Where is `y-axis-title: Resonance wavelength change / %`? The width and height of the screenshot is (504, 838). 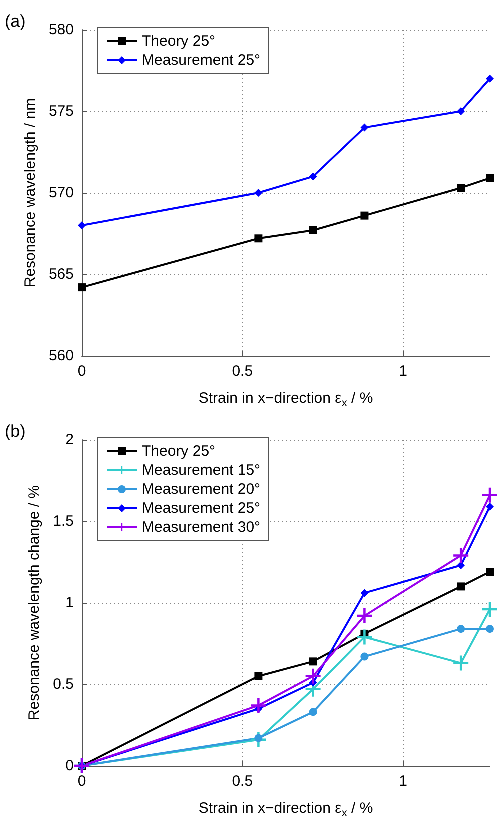
y-axis-title: Resonance wavelength change / % is located at coordinates (34, 603).